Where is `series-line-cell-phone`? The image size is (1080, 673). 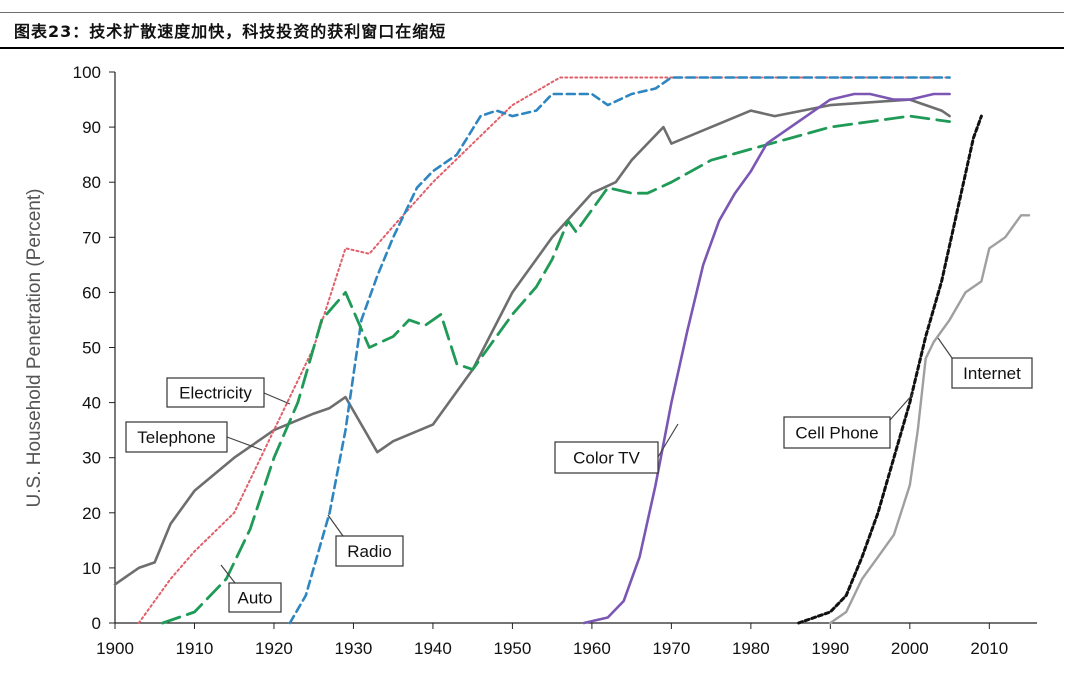 series-line-cell-phone is located at coordinates (890, 369).